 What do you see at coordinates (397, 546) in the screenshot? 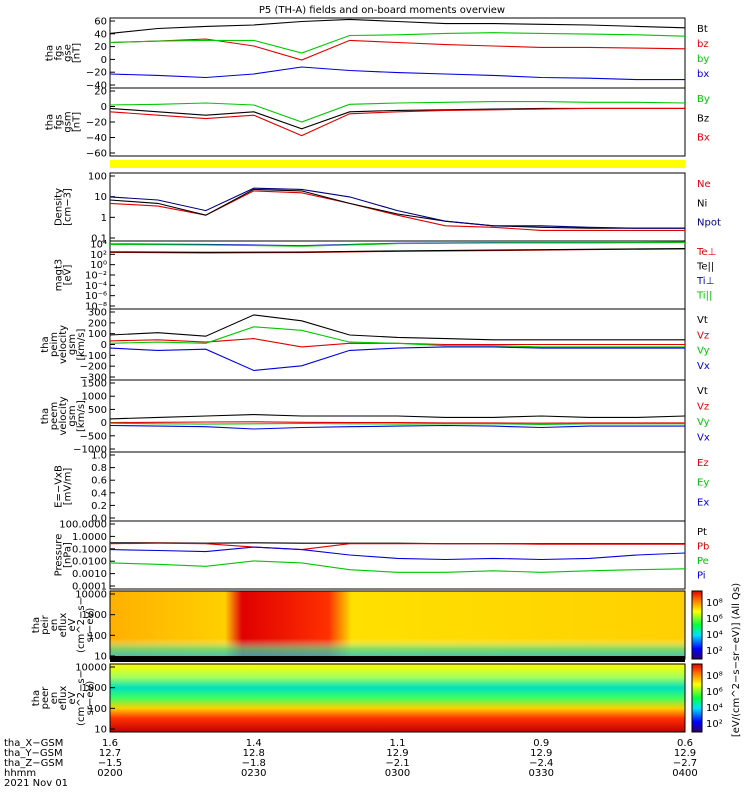
I see `series-line-Pb` at bounding box center [397, 546].